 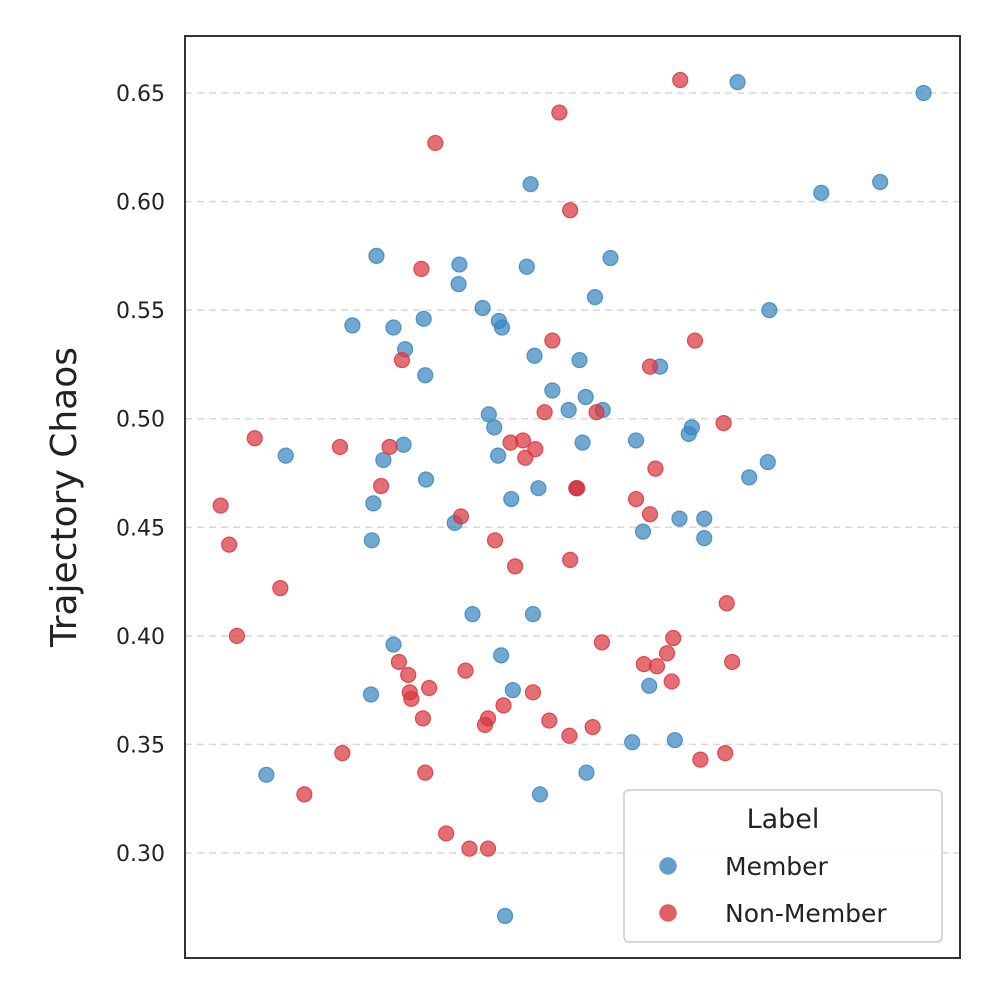 I want to click on y-tick-label: 0.65, so click(x=140, y=94).